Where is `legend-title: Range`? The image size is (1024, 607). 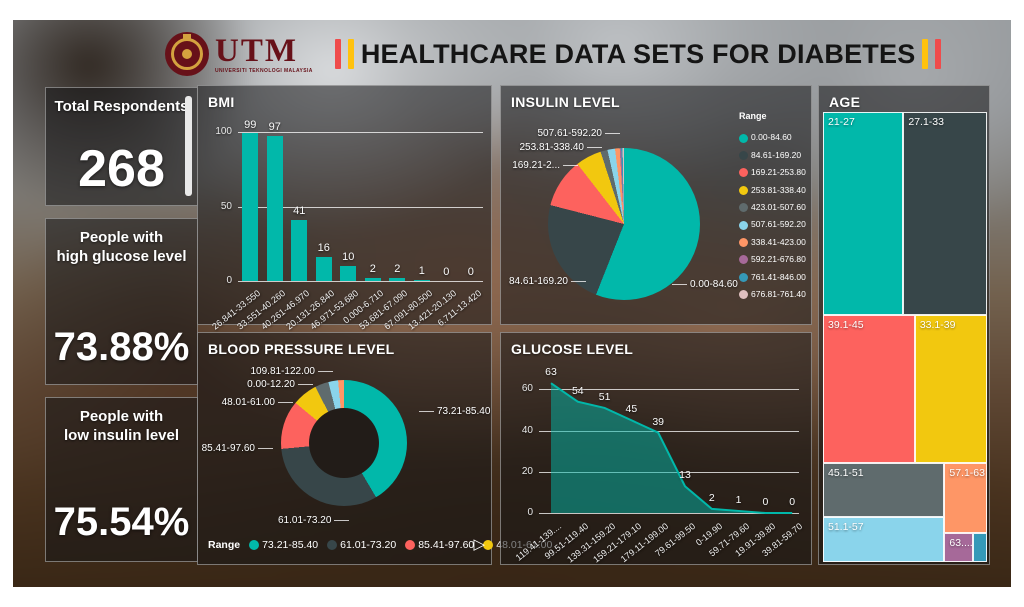 legend-title: Range is located at coordinates (753, 116).